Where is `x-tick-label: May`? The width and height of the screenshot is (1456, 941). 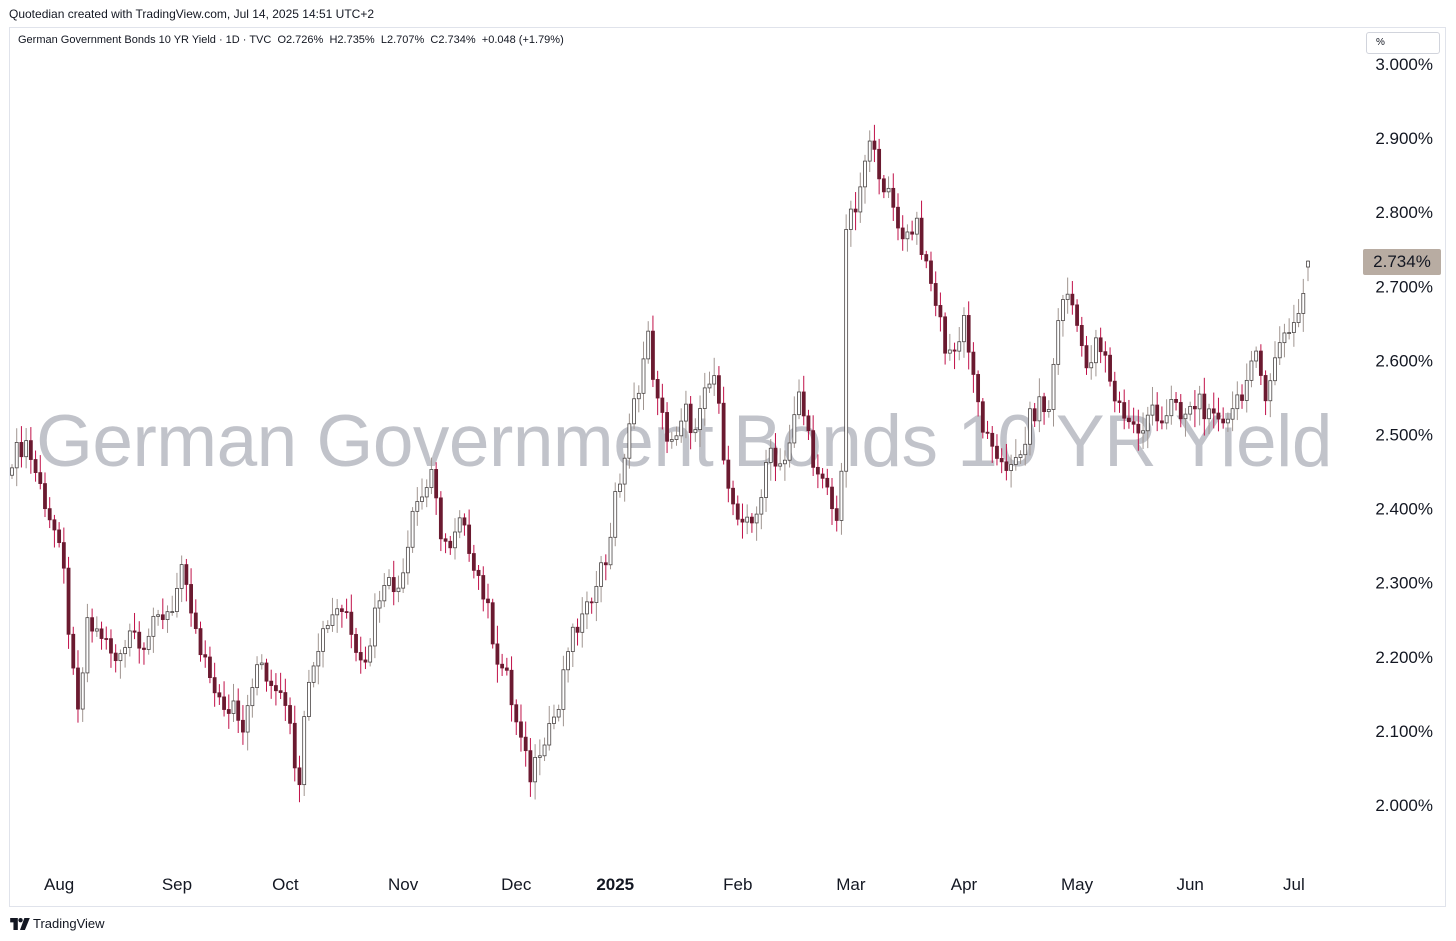
x-tick-label: May is located at coordinates (1077, 884).